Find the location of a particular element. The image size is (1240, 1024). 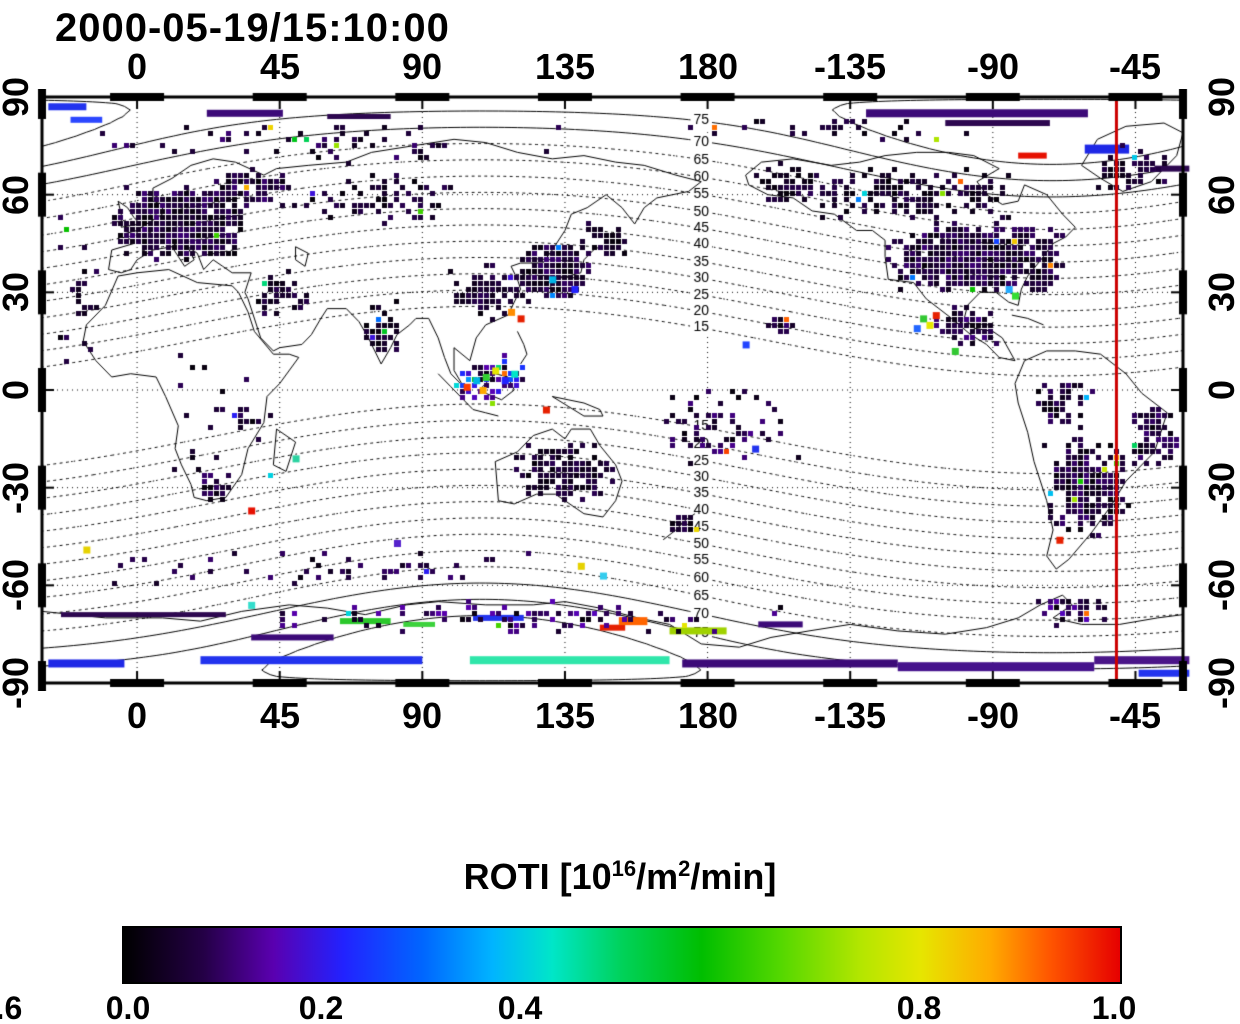

colorbar-tick-label: 0.6 is located at coordinates (11, 1007).